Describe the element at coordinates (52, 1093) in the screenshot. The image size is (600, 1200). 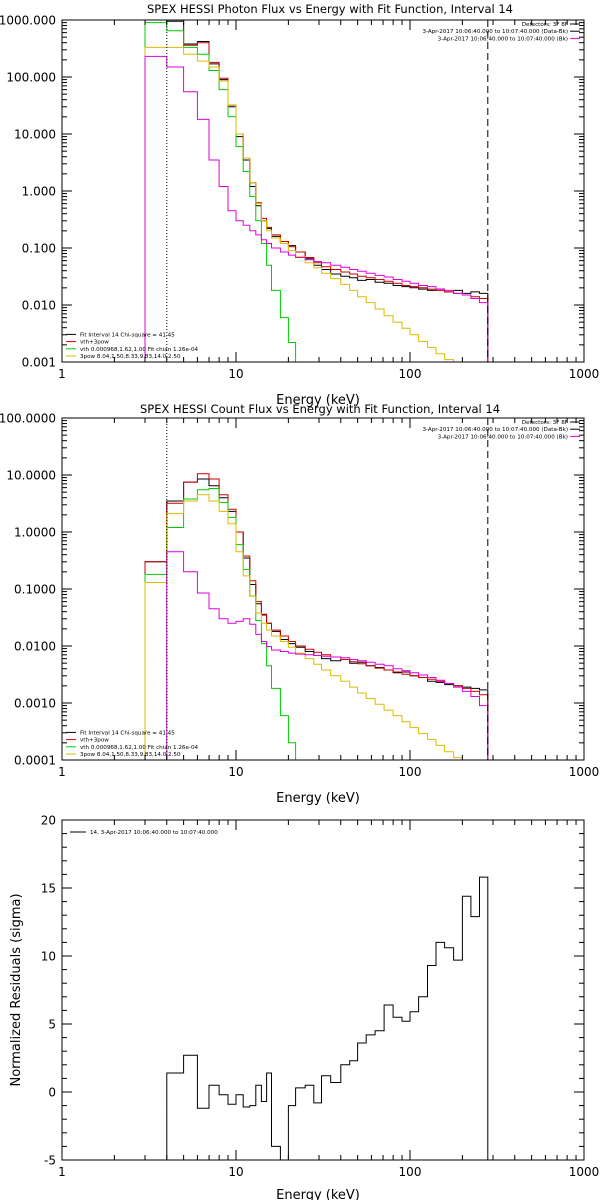
I see `y-tick-label: 0` at that location.